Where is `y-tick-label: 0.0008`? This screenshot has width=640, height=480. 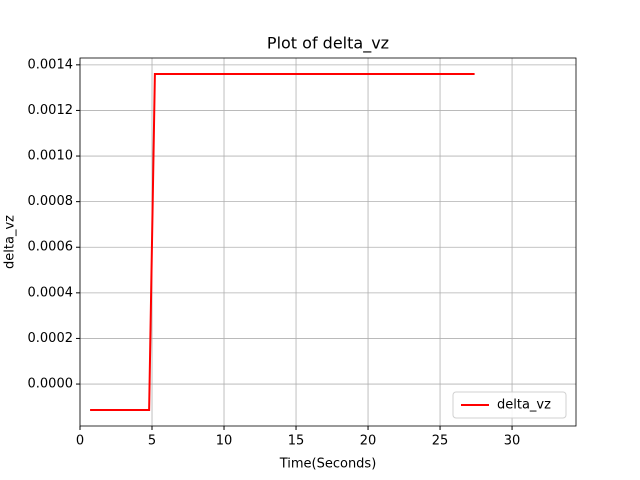 y-tick-label: 0.0008 is located at coordinates (51, 201).